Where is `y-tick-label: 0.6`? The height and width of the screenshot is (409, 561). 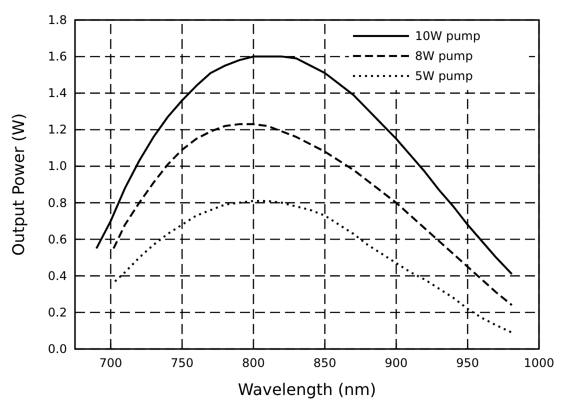 y-tick-label: 0.6 is located at coordinates (57, 239).